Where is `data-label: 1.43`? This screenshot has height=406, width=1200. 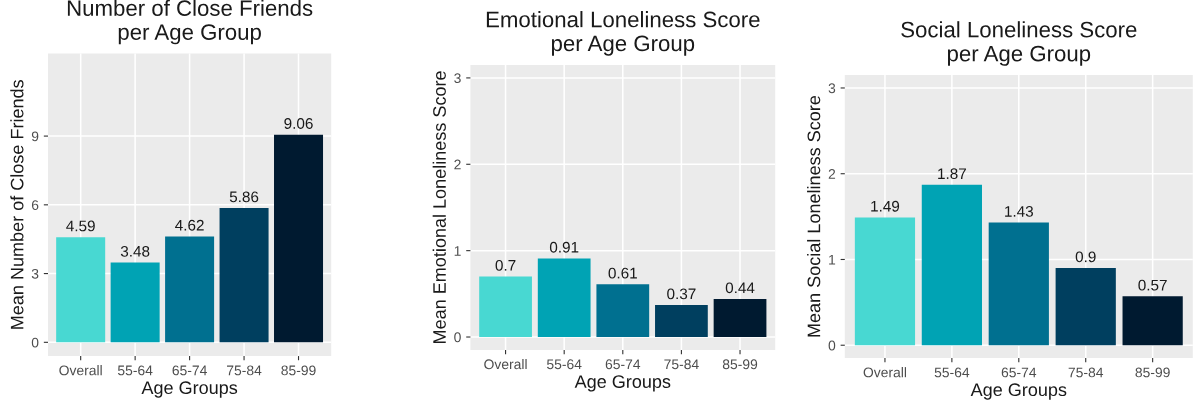 data-label: 1.43 is located at coordinates (1019, 211).